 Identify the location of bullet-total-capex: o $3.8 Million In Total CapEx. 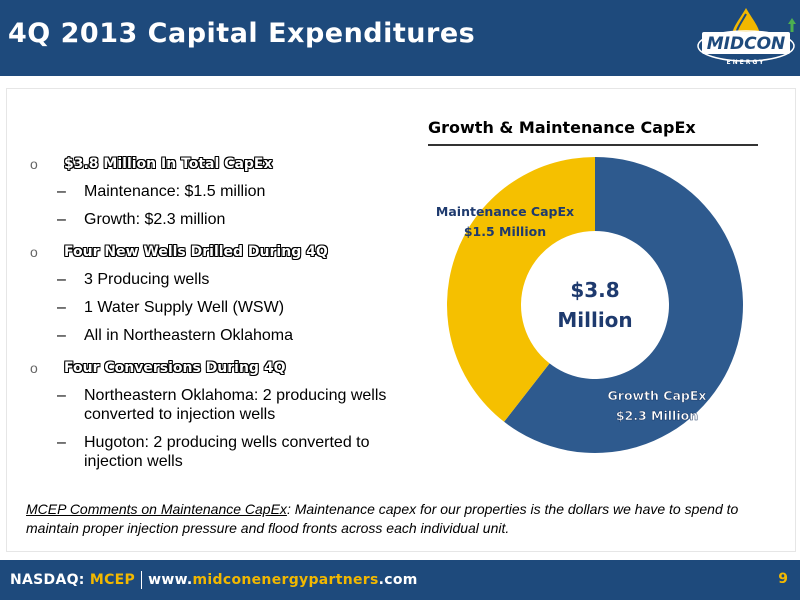
(221, 164).